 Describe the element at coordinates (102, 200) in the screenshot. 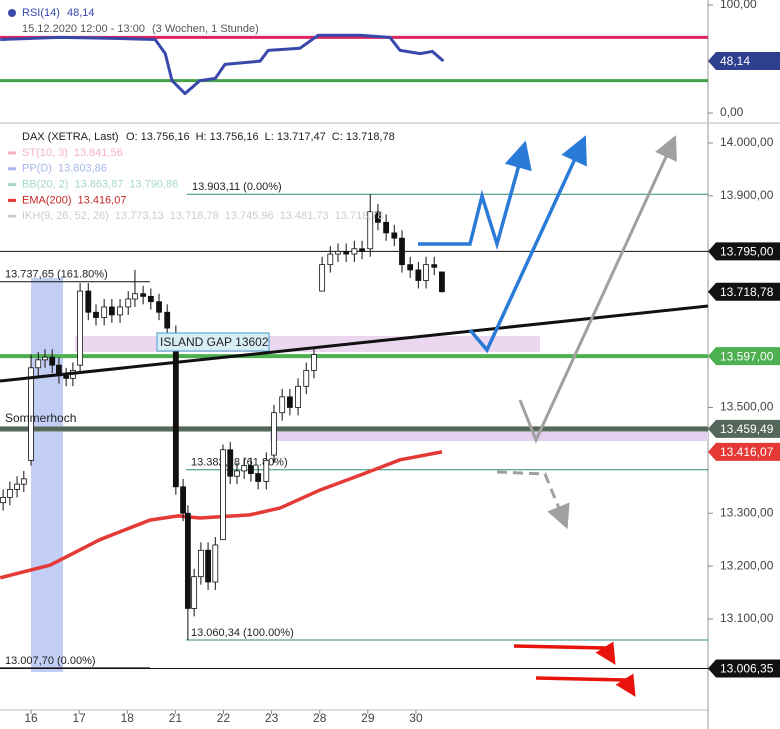

I see `legend-value: 13.416,07` at that location.